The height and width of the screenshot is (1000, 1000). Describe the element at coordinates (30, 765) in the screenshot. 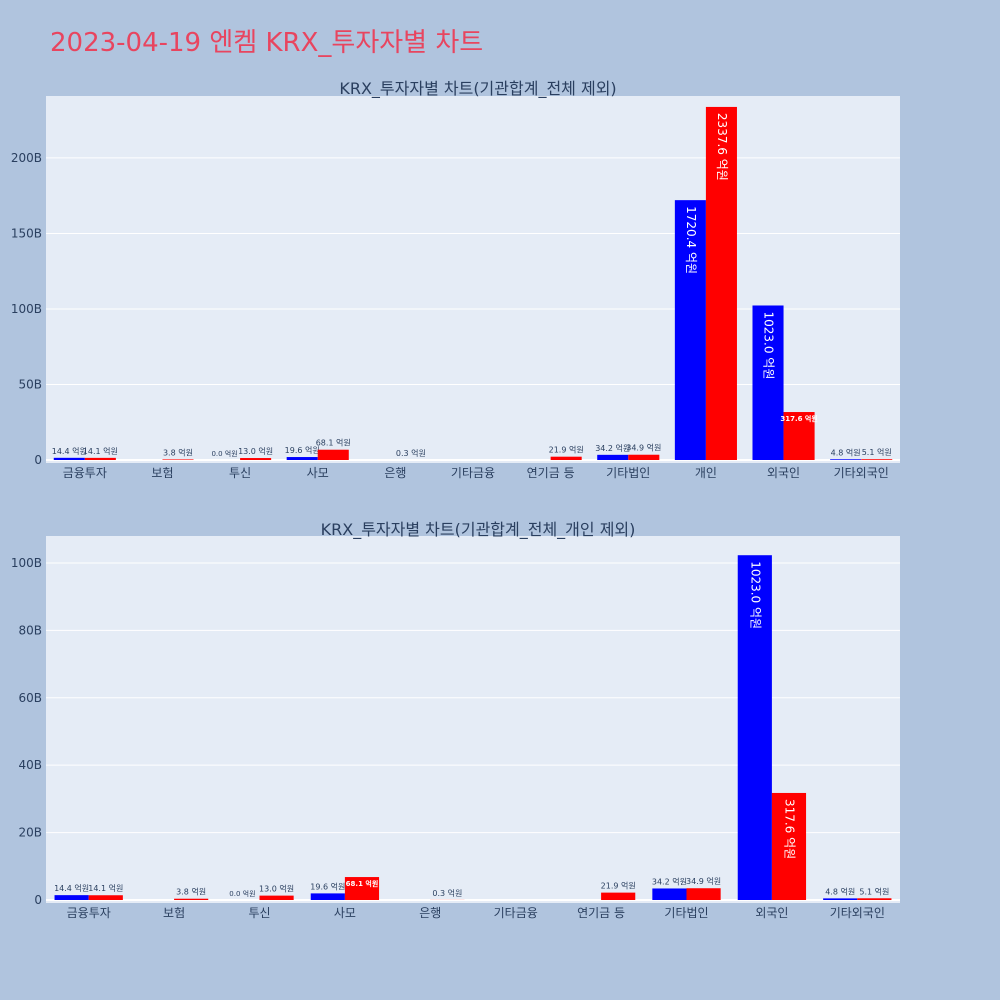

I see `y-tick-label: 40B` at that location.